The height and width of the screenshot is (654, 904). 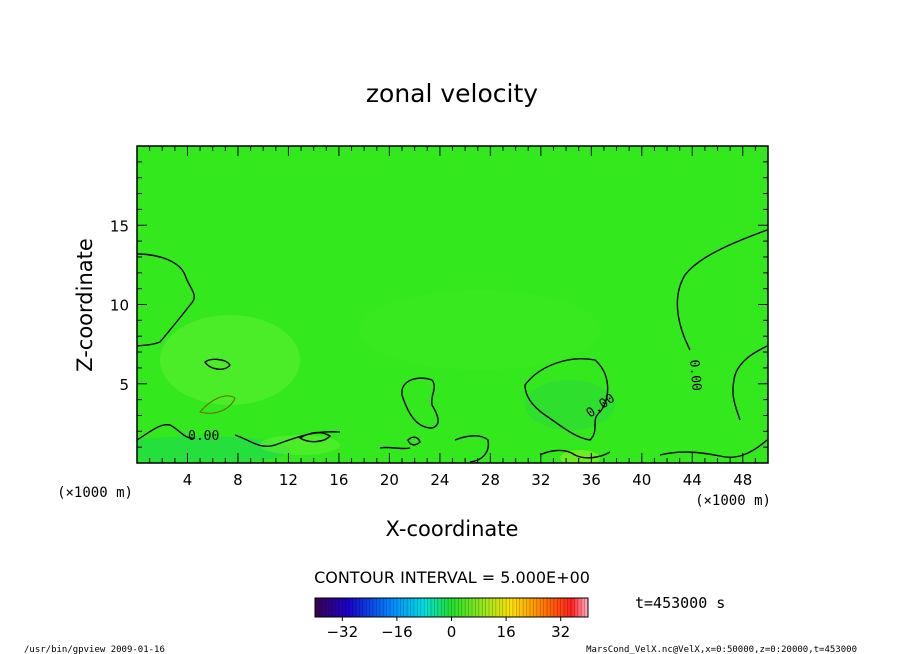 I want to click on colorbar-tick-label: −16, so click(x=397, y=632).